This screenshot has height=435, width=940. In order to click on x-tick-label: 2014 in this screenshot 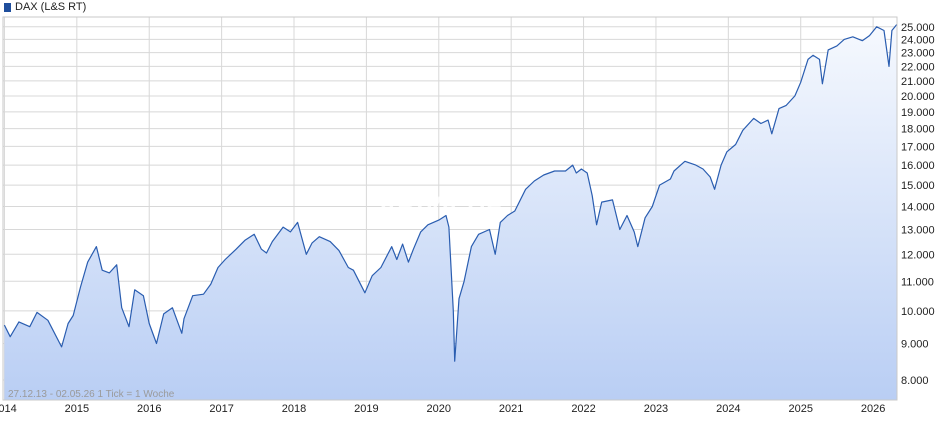, I will do `click(8, 409)`.